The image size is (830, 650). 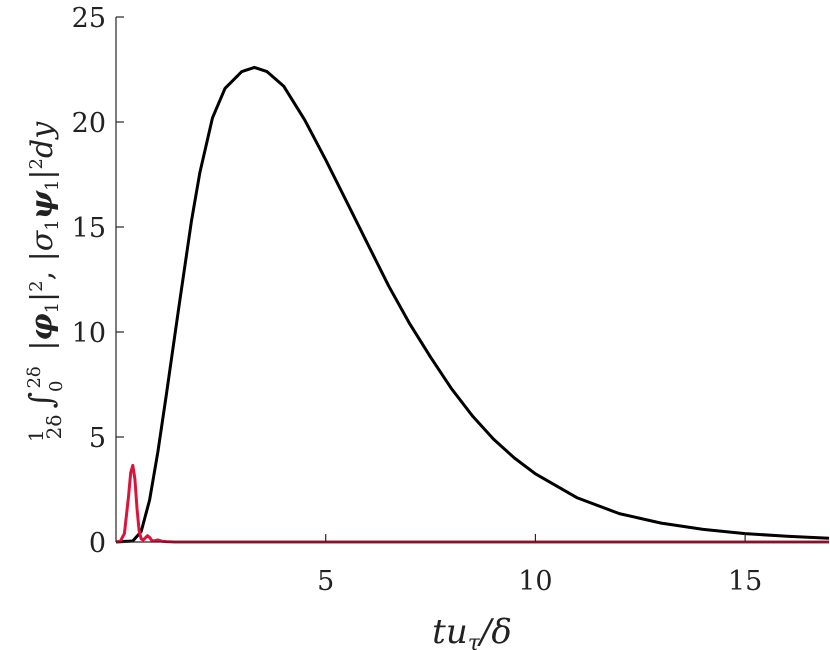 I want to click on svg-text: 12δ∫02δ |φ1|2, |σ1ψ1|2dy, so click(x=44, y=281).